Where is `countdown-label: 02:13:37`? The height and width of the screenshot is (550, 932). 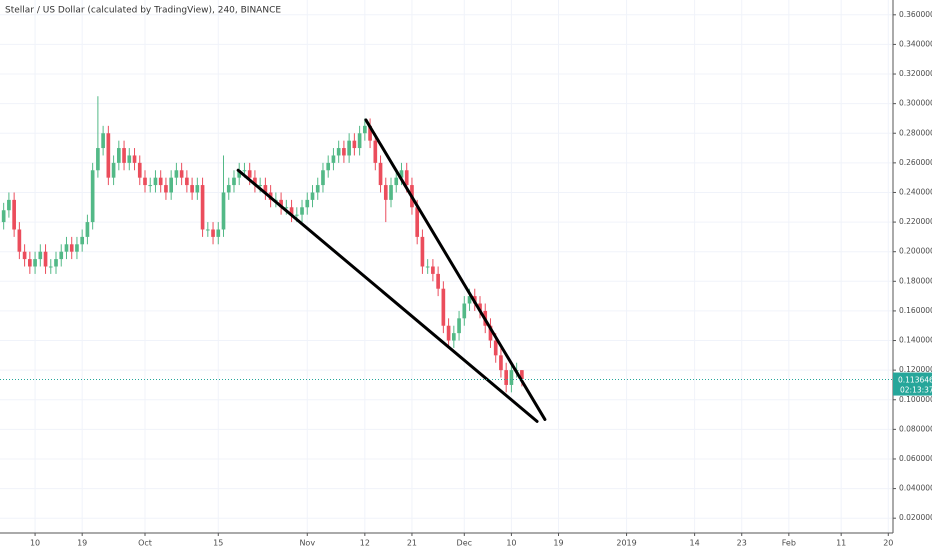
countdown-label: 02:13:37 is located at coordinates (916, 390).